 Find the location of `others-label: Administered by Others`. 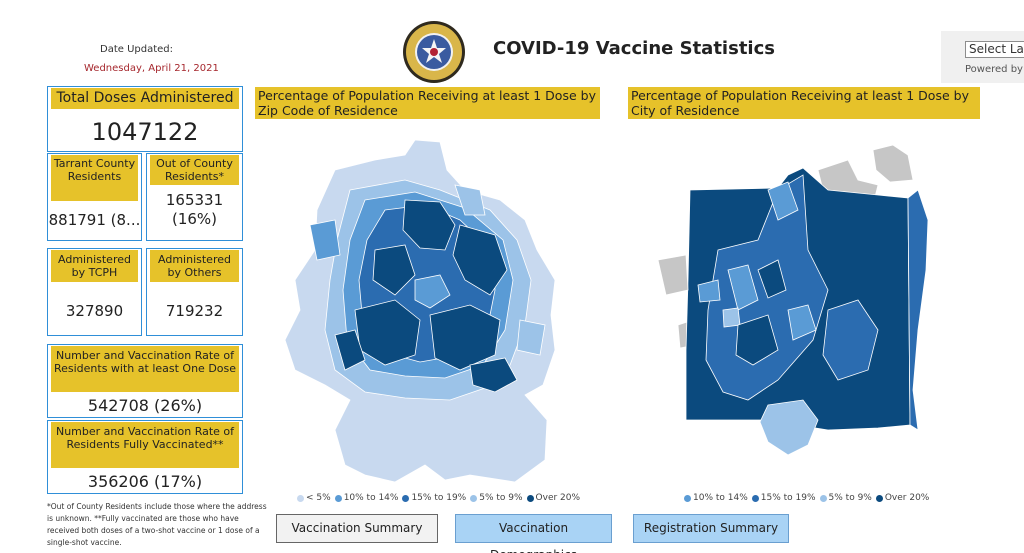

others-label: Administered by Others is located at coordinates (194, 266).